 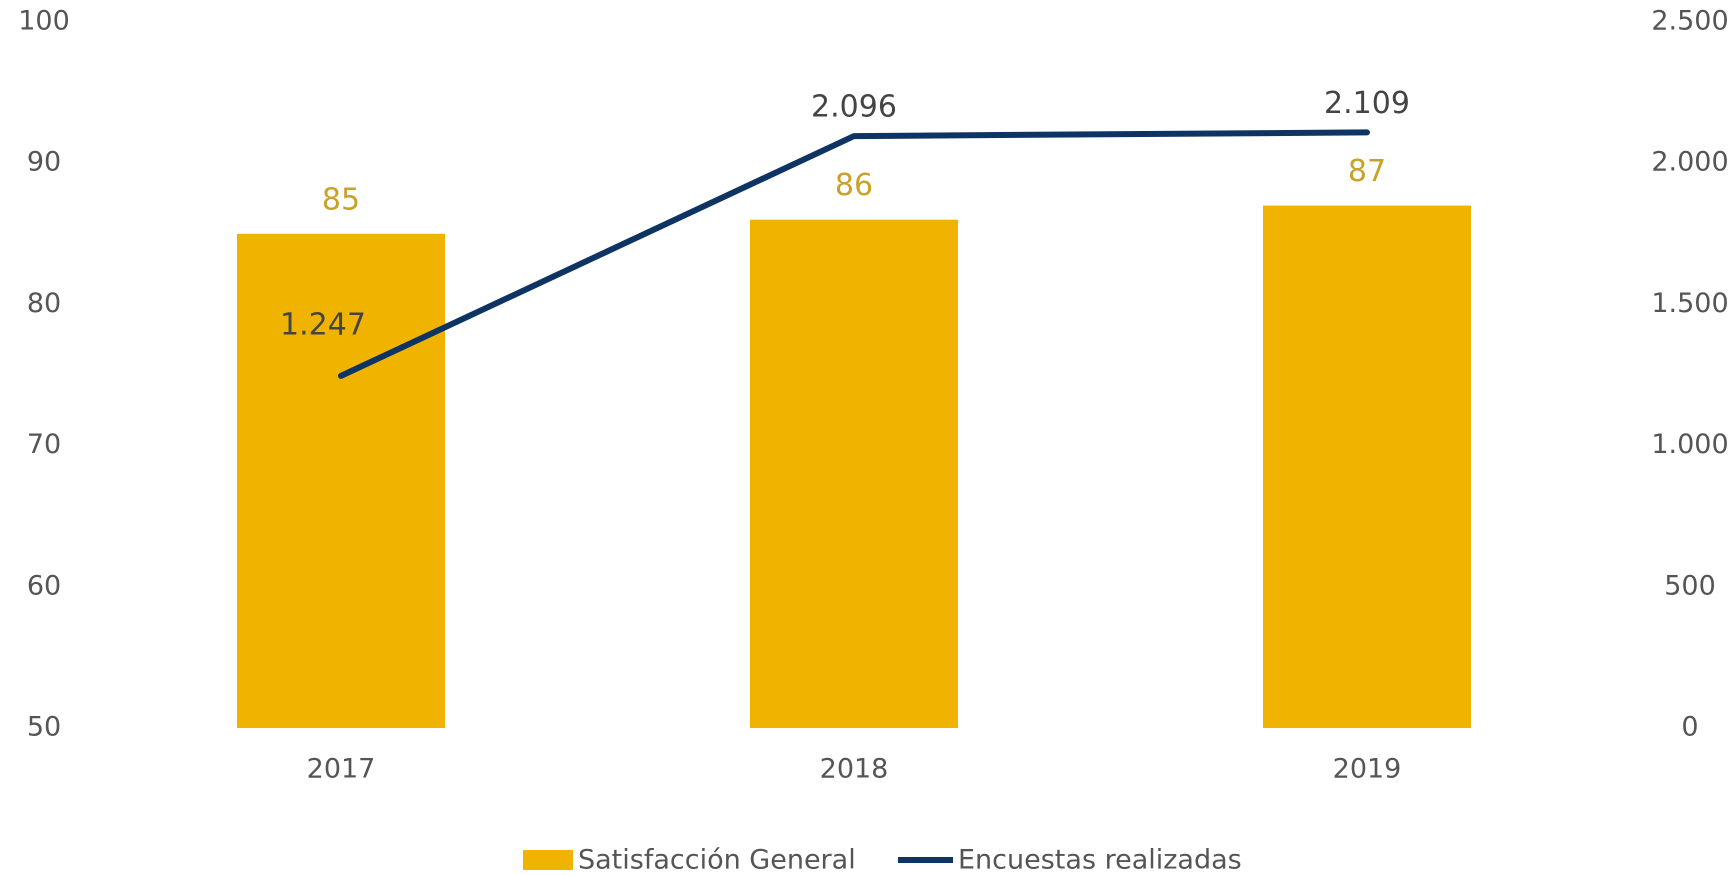 What do you see at coordinates (1689, 21) in the screenshot?
I see `y2-tick-label: 2.500` at bounding box center [1689, 21].